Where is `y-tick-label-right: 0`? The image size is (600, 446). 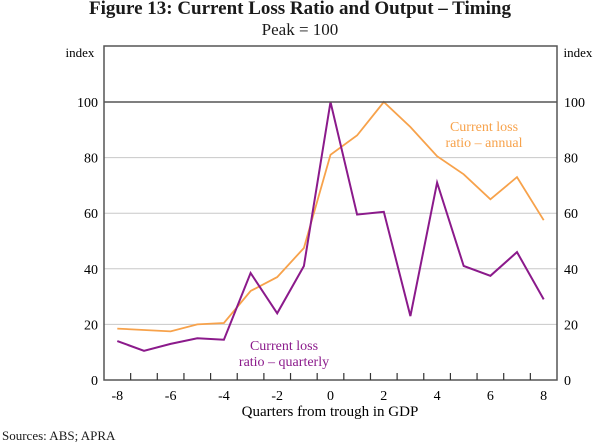
y-tick-label-right: 0 is located at coordinates (567, 381).